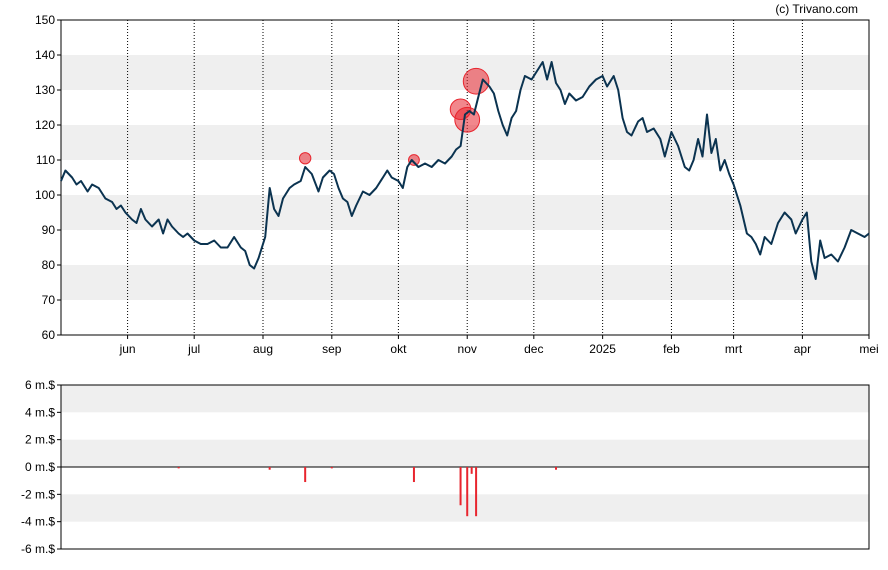 This screenshot has width=888, height=570. I want to click on flow-y-tick-label: -4 m.$, so click(38, 522).